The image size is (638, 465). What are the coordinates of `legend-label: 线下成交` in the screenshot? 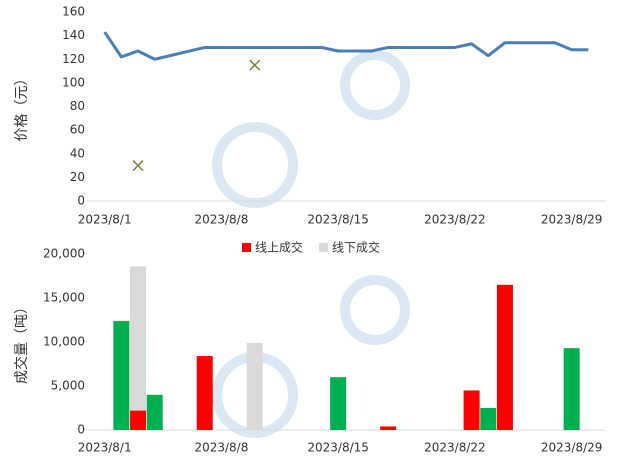 It's located at (356, 247).